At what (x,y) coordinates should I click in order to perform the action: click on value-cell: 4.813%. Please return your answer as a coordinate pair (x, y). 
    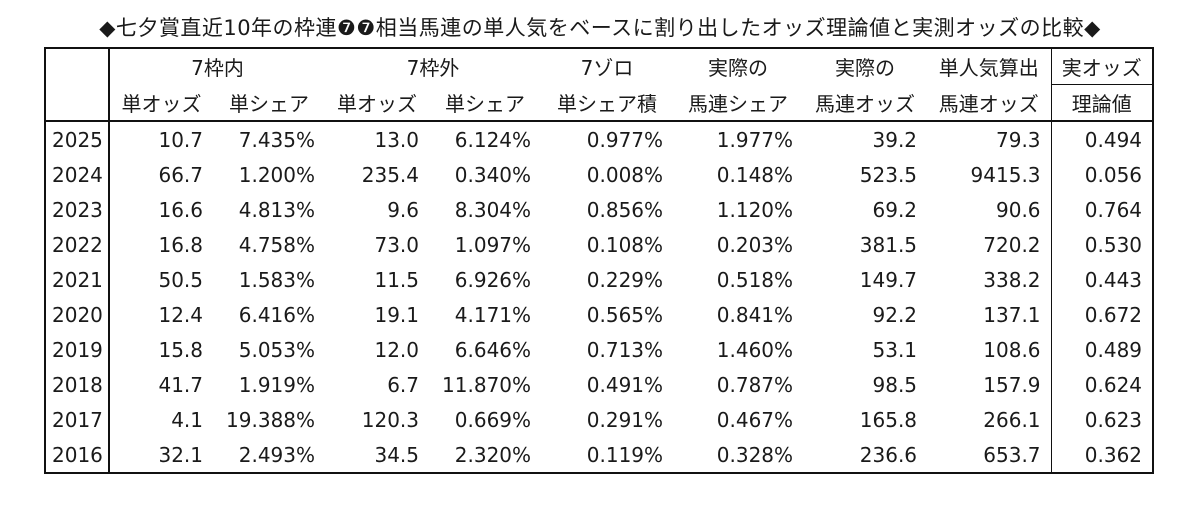
    Looking at the image, I should click on (277, 209).